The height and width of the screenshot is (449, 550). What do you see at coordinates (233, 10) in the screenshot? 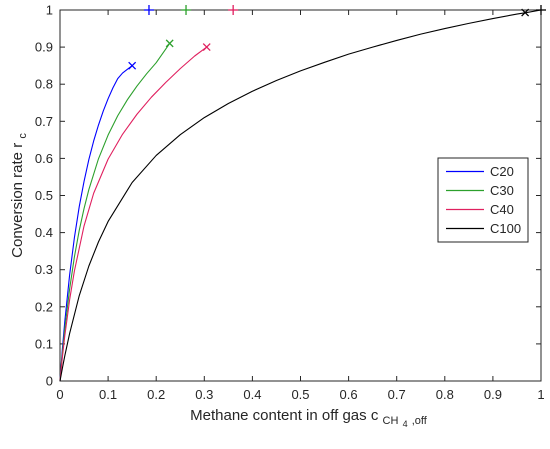
I see `limit-marker-c40` at bounding box center [233, 10].